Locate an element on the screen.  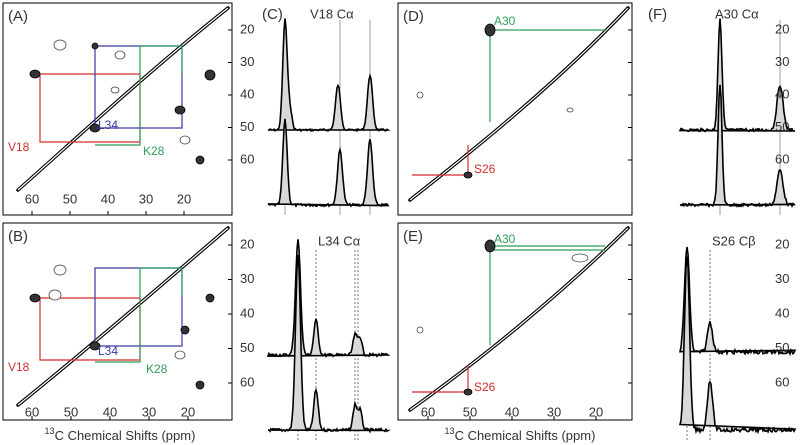
panel-label: (F) is located at coordinates (657, 14).